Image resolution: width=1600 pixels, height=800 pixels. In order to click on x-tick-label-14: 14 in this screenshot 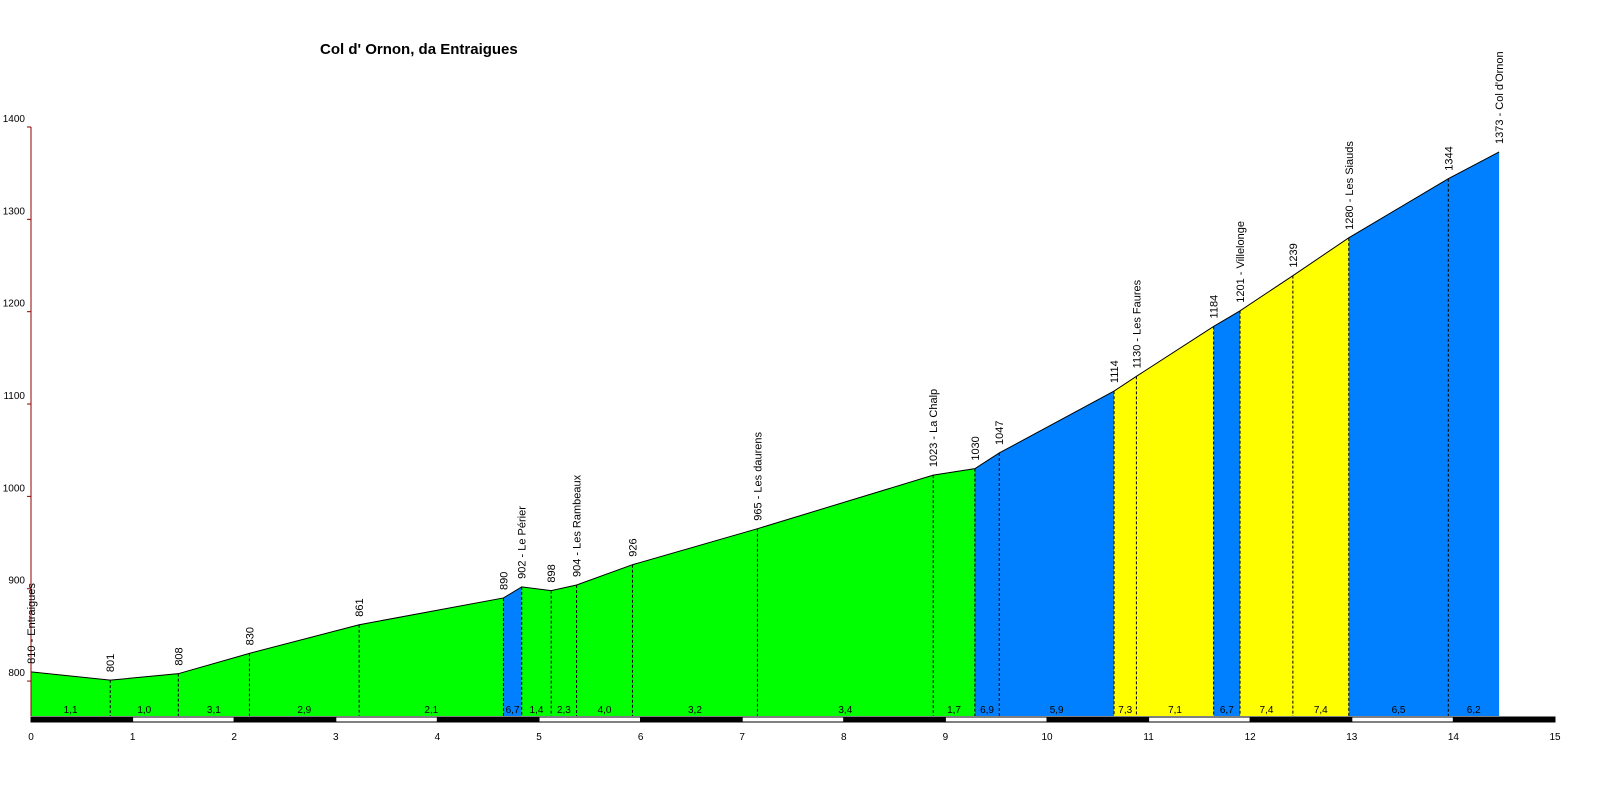, I will do `click(1454, 737)`.